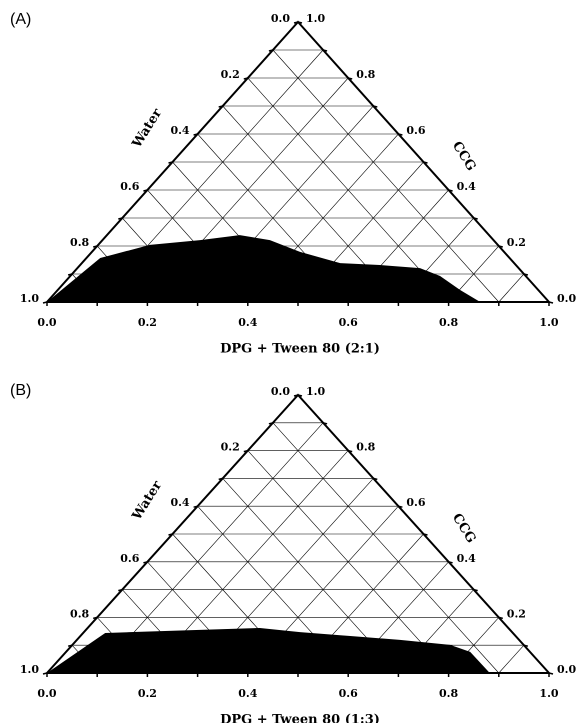 This screenshot has width=581, height=723. What do you see at coordinates (20, 390) in the screenshot?
I see `panel-label: (B)` at bounding box center [20, 390].